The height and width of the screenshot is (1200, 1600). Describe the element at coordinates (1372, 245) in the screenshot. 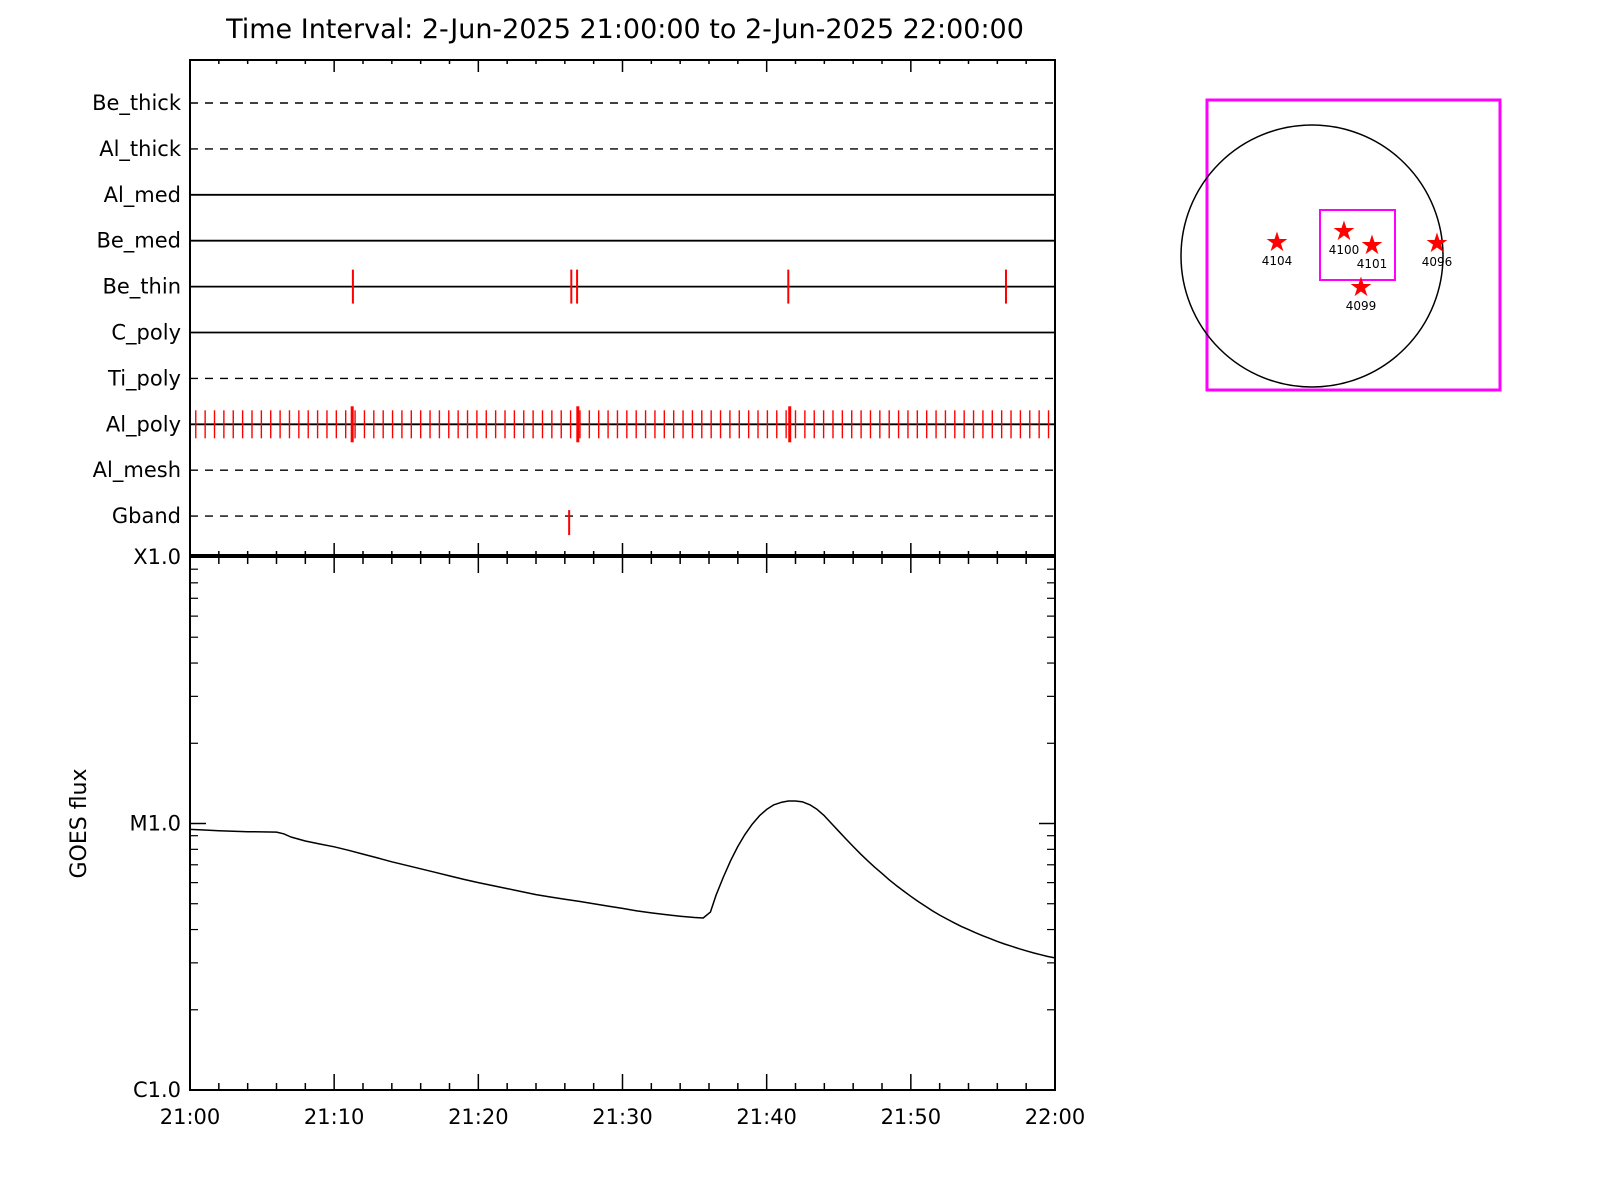

I see `active-region-star-4101: ★` at that location.